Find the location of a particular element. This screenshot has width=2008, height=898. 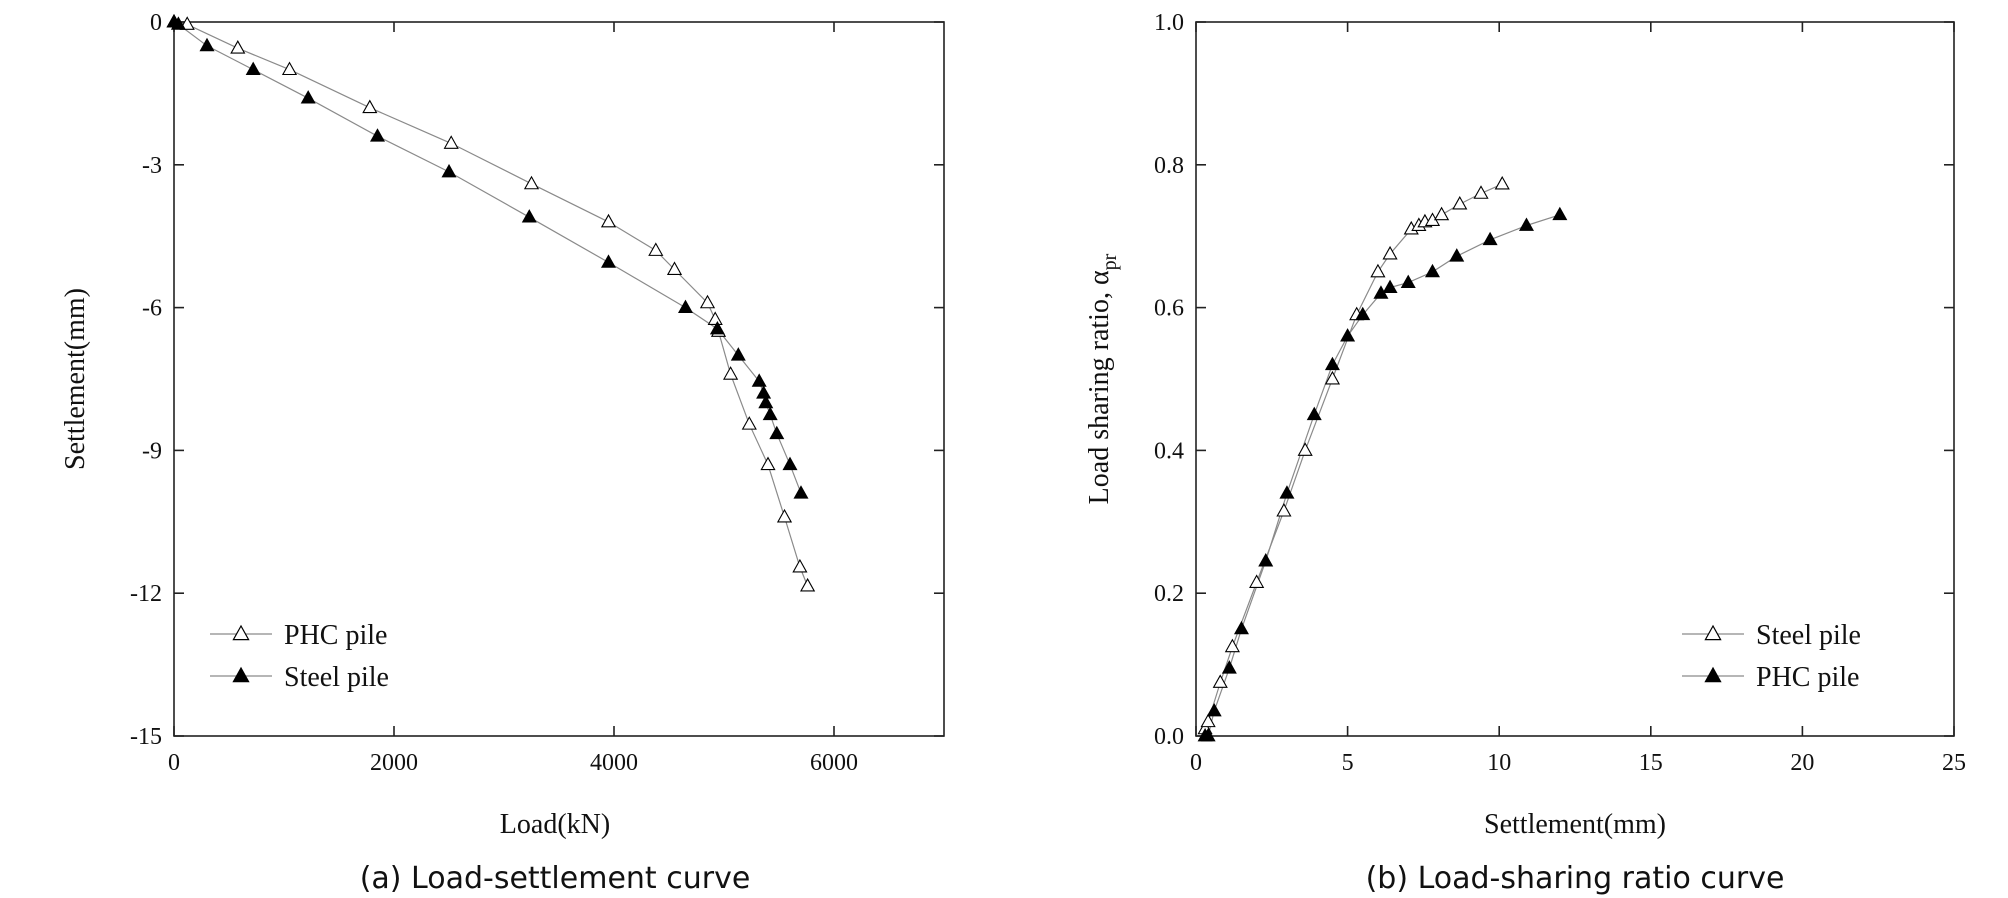

y-tick-label: 1.0 is located at coordinates (1169, 23).